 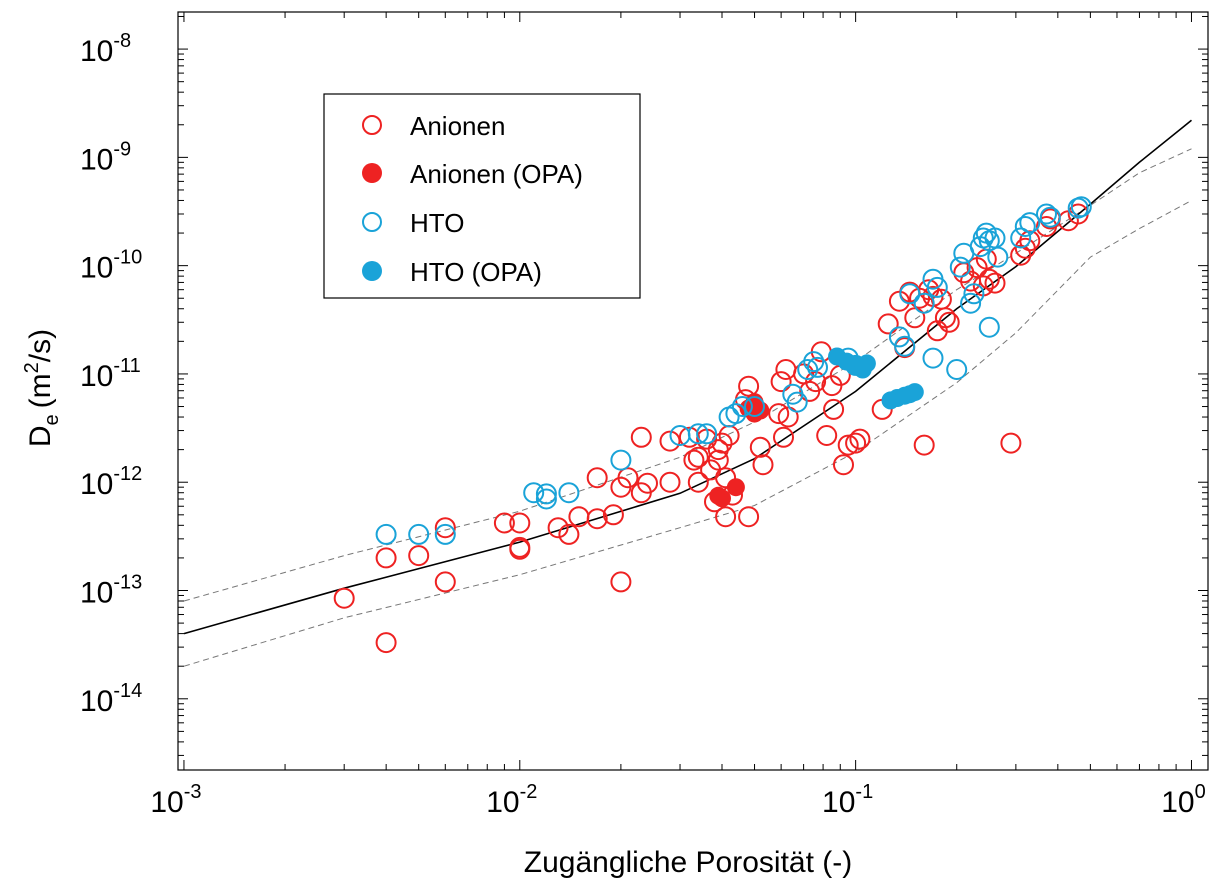 I want to click on y-tick-label-exponent: -12, so click(x=127, y=474).